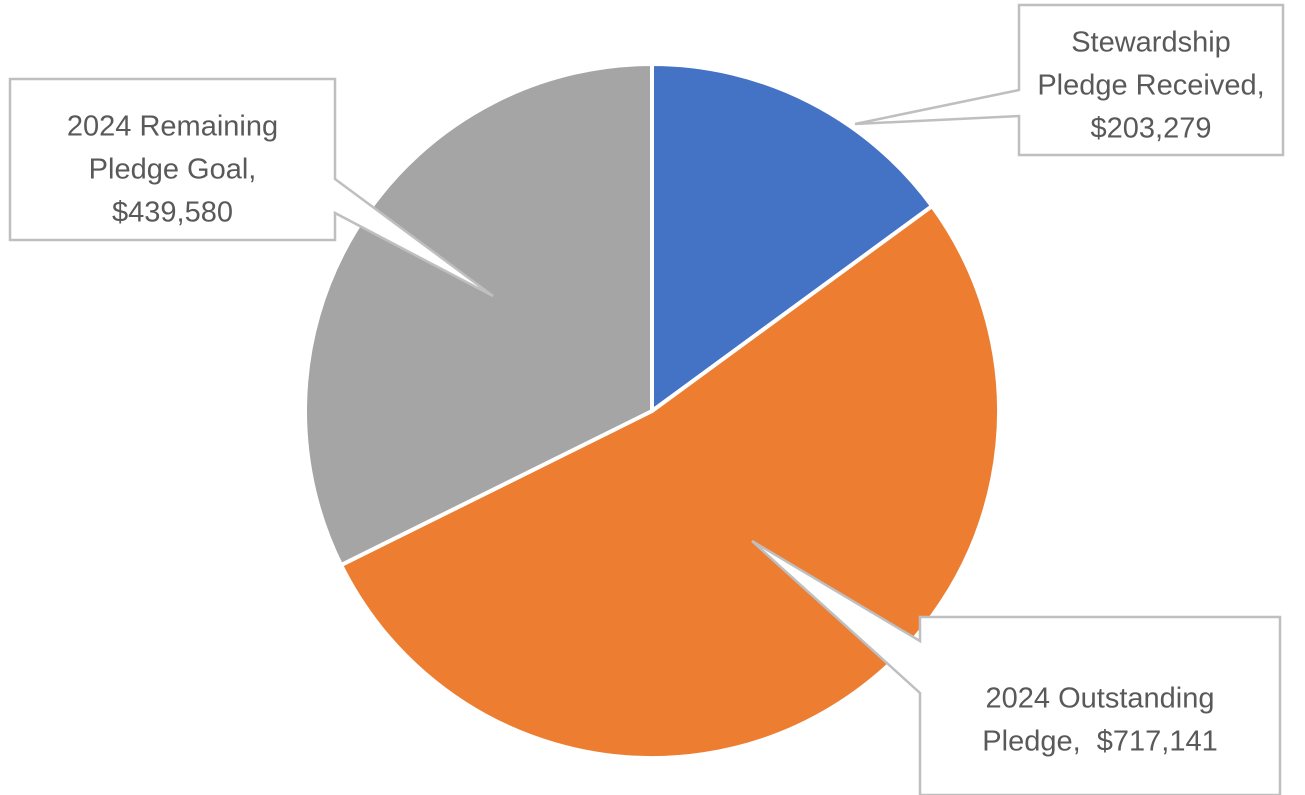  I want to click on callout-stewardship-pledge-received: Stewardship Pledge Received, $203,279, so click(1069, 80).